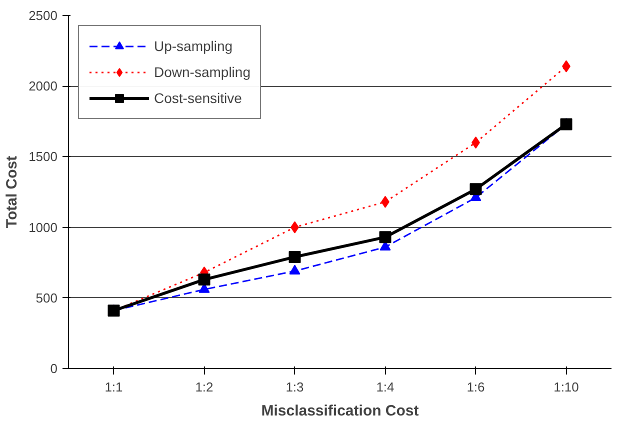 Image resolution: width=626 pixels, height=422 pixels. Describe the element at coordinates (43, 227) in the screenshot. I see `y-tick-label: 1000` at that location.